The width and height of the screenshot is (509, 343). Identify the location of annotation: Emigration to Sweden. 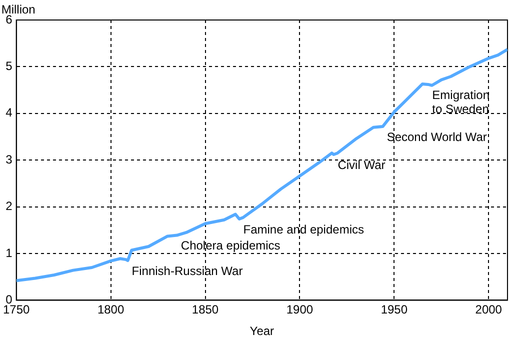
(461, 102).